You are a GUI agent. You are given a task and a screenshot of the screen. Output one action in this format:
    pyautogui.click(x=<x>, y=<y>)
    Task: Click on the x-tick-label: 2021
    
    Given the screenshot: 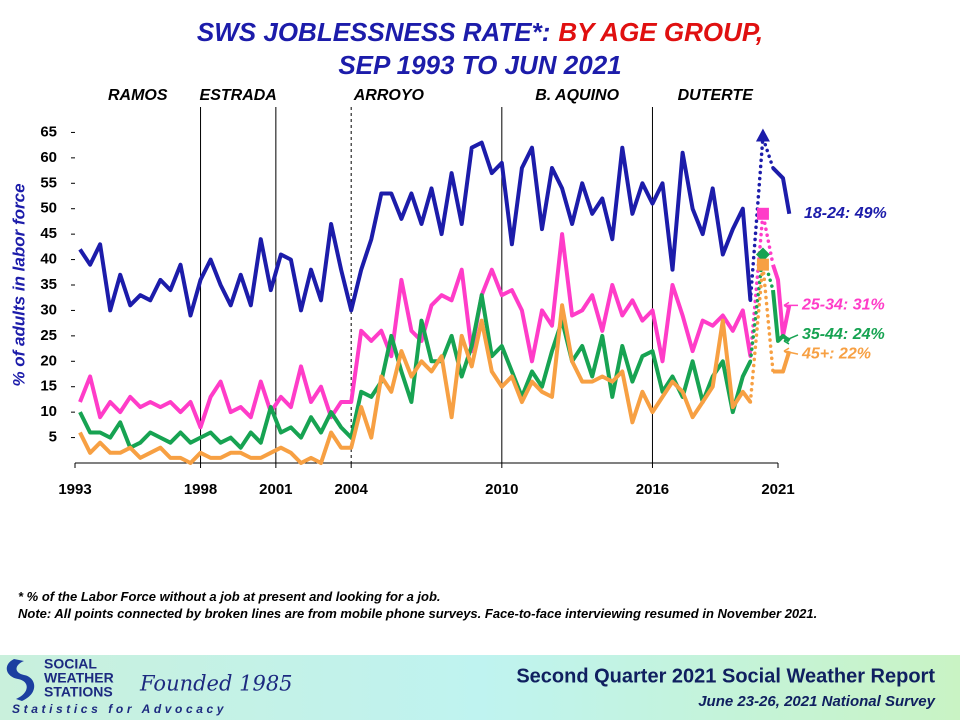 What is the action you would take?
    pyautogui.click(x=777, y=489)
    